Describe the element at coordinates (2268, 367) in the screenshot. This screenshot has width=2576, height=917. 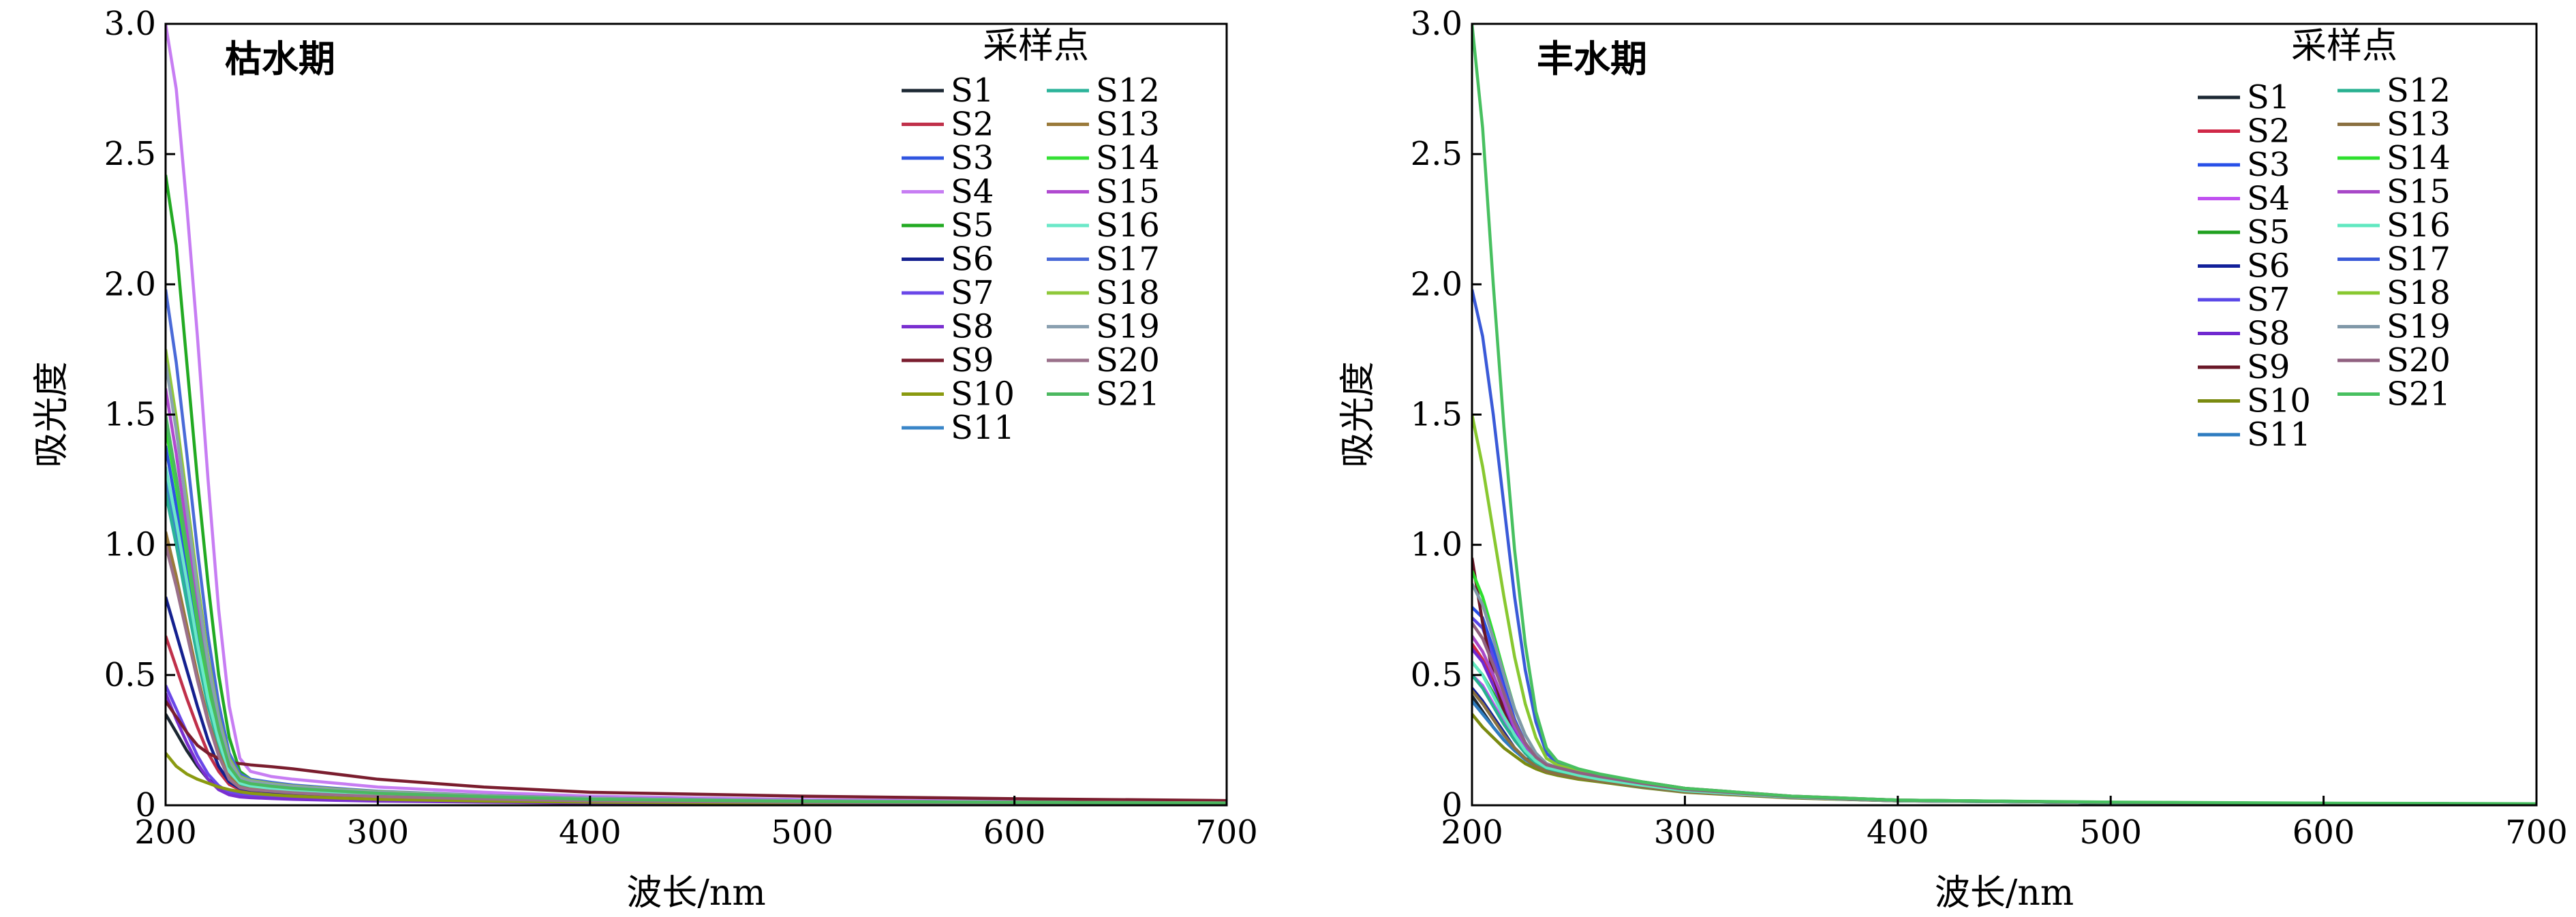
I see `legend-label-s9: S9` at that location.